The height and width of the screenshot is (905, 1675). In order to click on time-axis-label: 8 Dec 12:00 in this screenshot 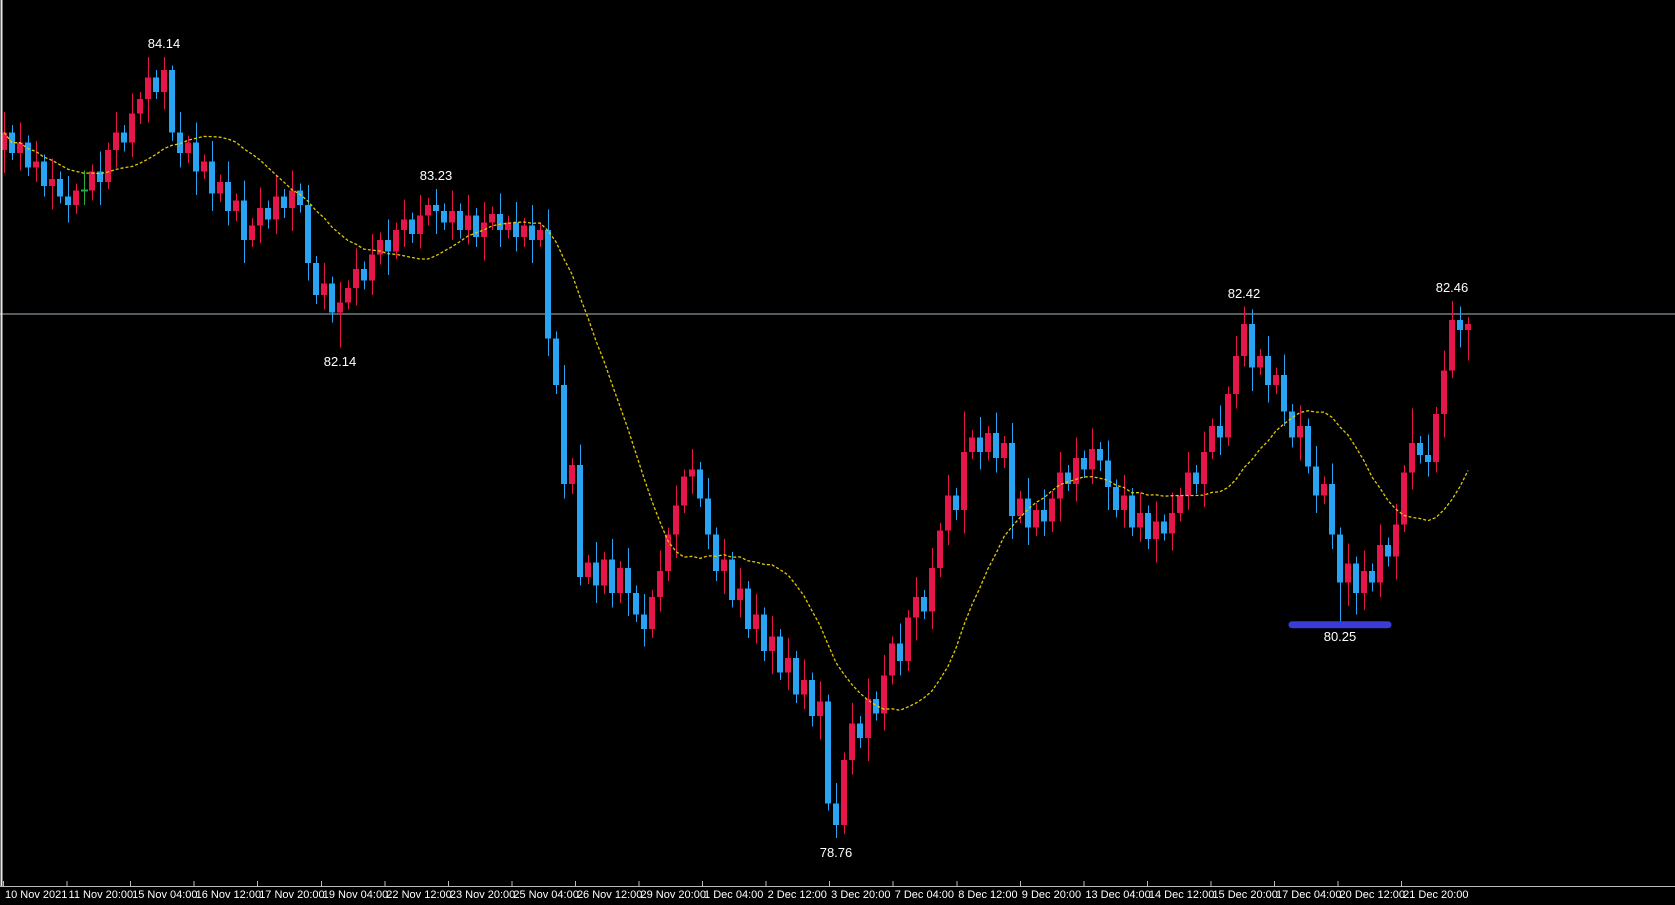, I will do `click(988, 895)`.